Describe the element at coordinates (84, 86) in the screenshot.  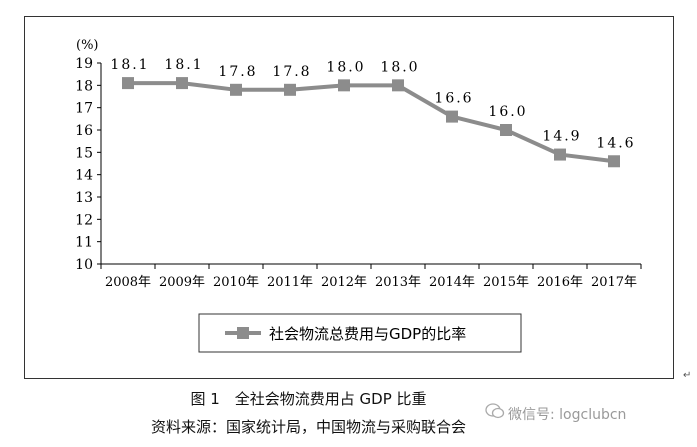
I see `y-tick-label: 18` at that location.